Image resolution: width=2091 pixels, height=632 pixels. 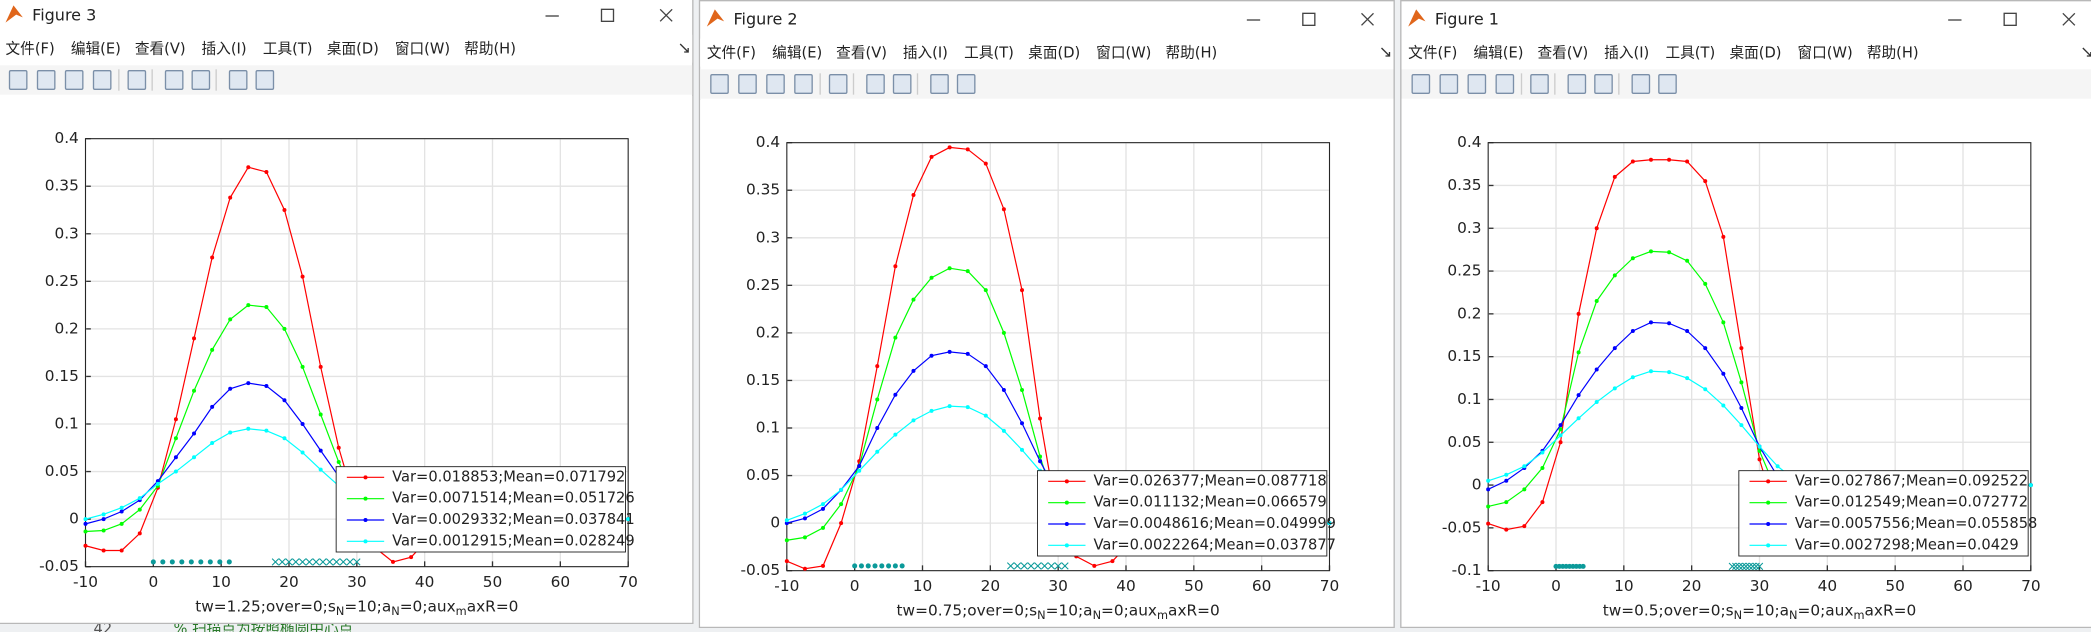 What do you see at coordinates (1215, 544) in the screenshot?
I see `legend-label: Var=0.0022264;Mean=0.037877` at bounding box center [1215, 544].